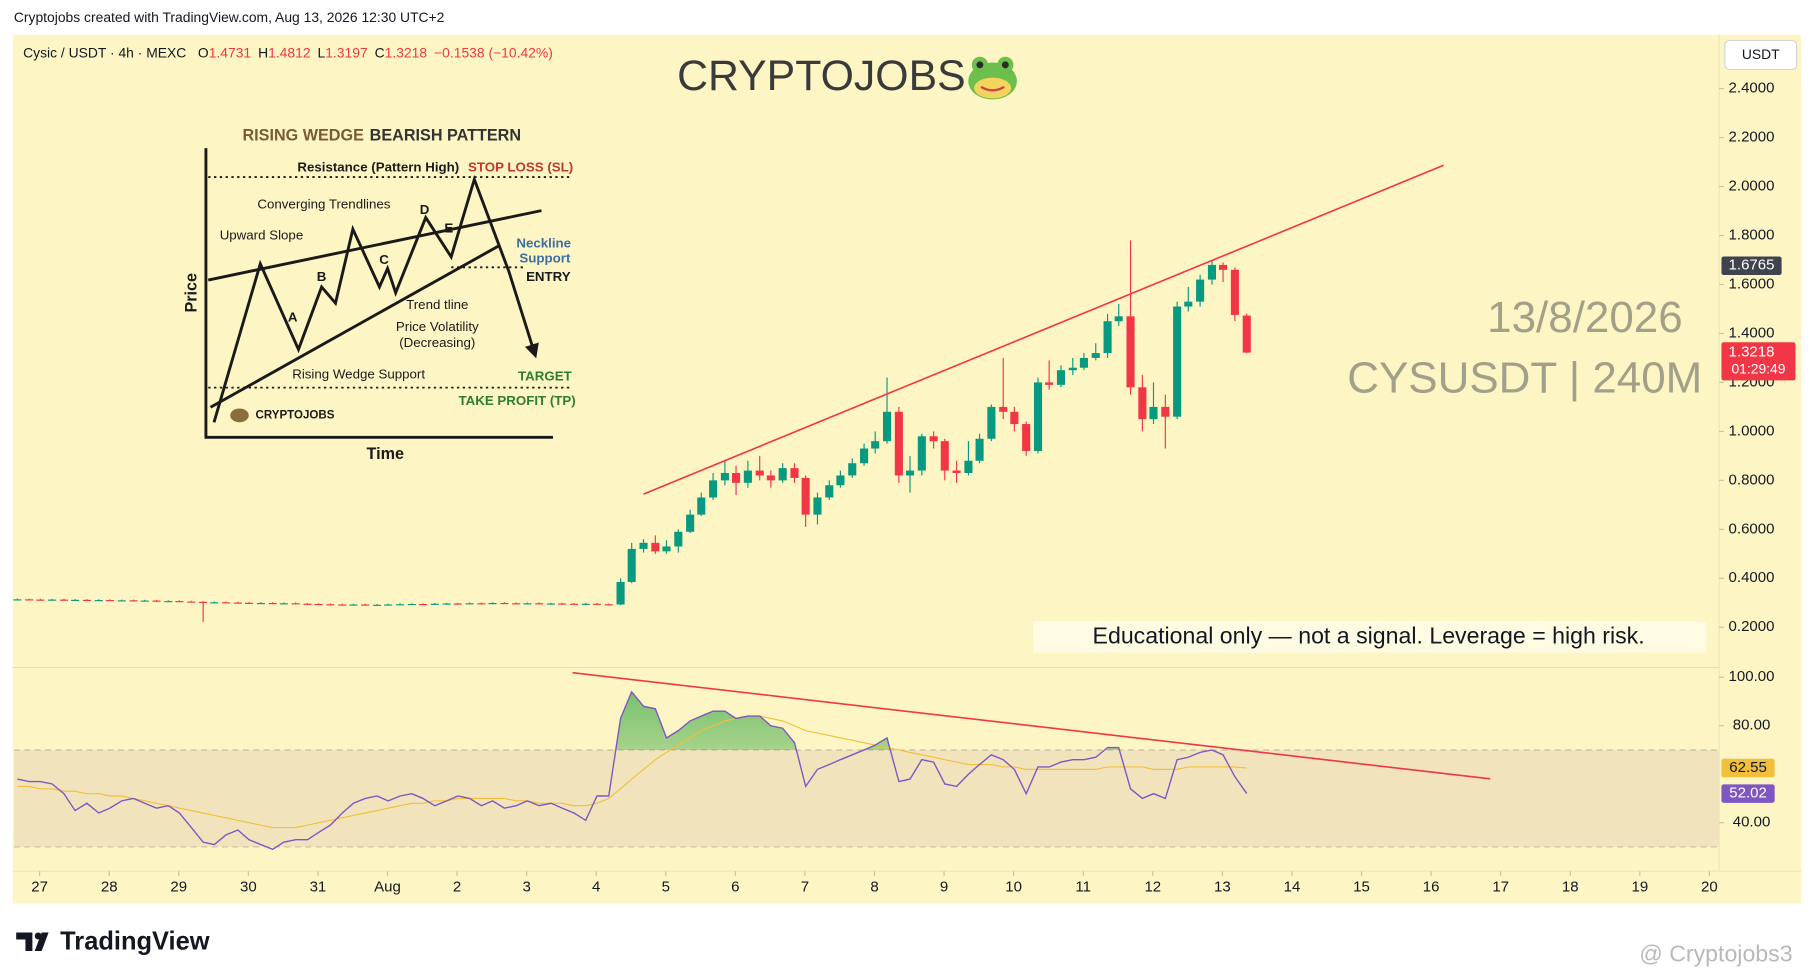 This screenshot has height=980, width=1814. I want to click on x-tick-label: 13, so click(1222, 886).